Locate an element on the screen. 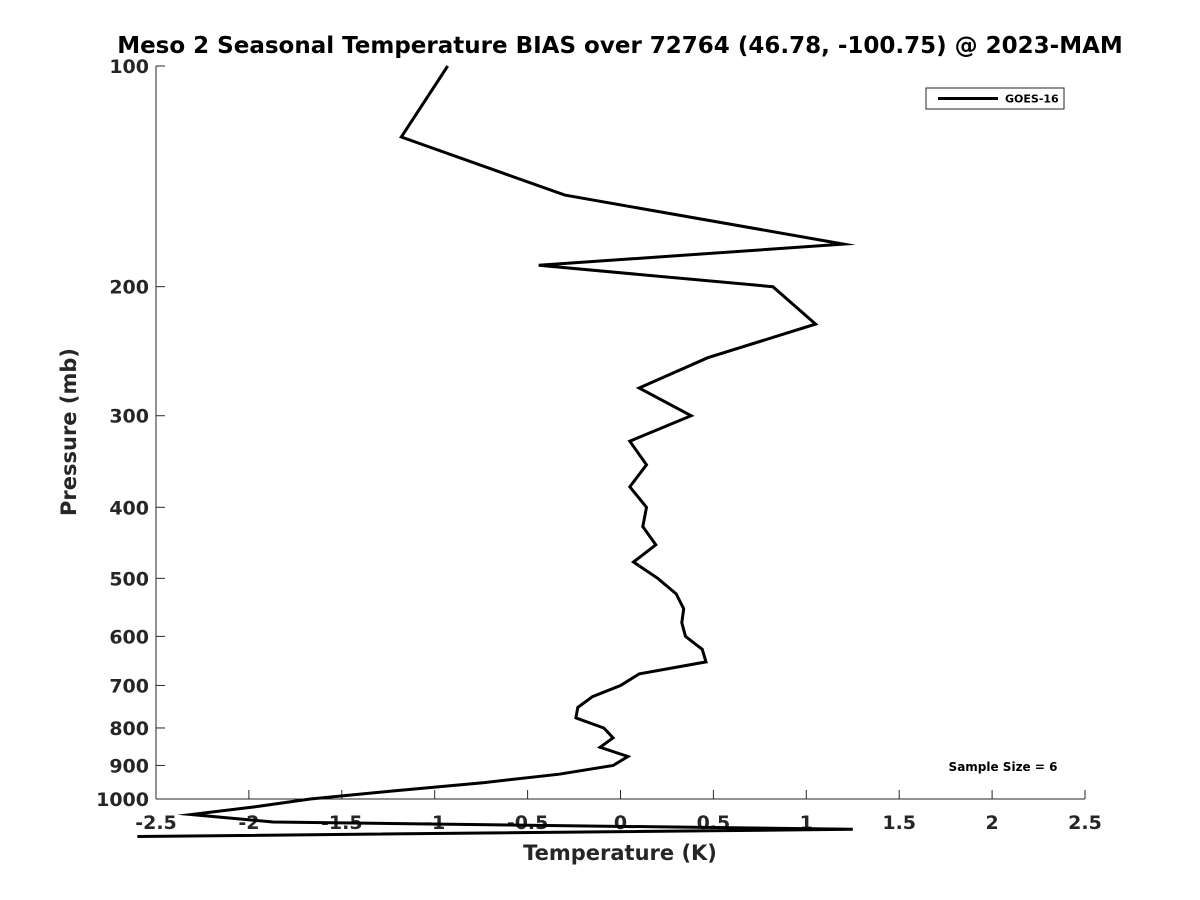  x-tick-label: 0 is located at coordinates (620, 823).